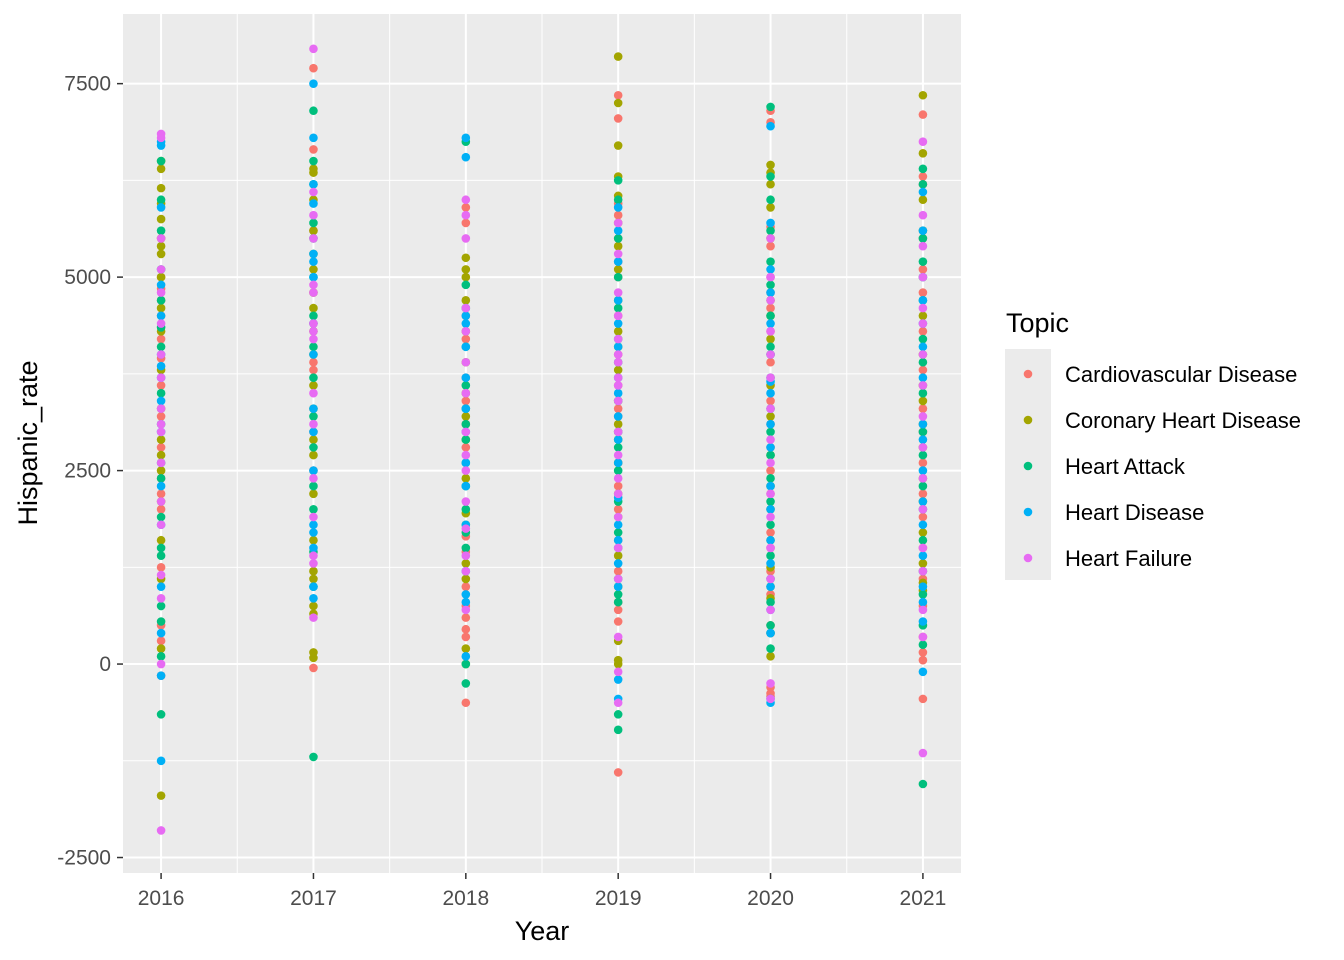 This screenshot has width=1344, height=960. What do you see at coordinates (465, 898) in the screenshot?
I see `x-tick-label: 2018` at bounding box center [465, 898].